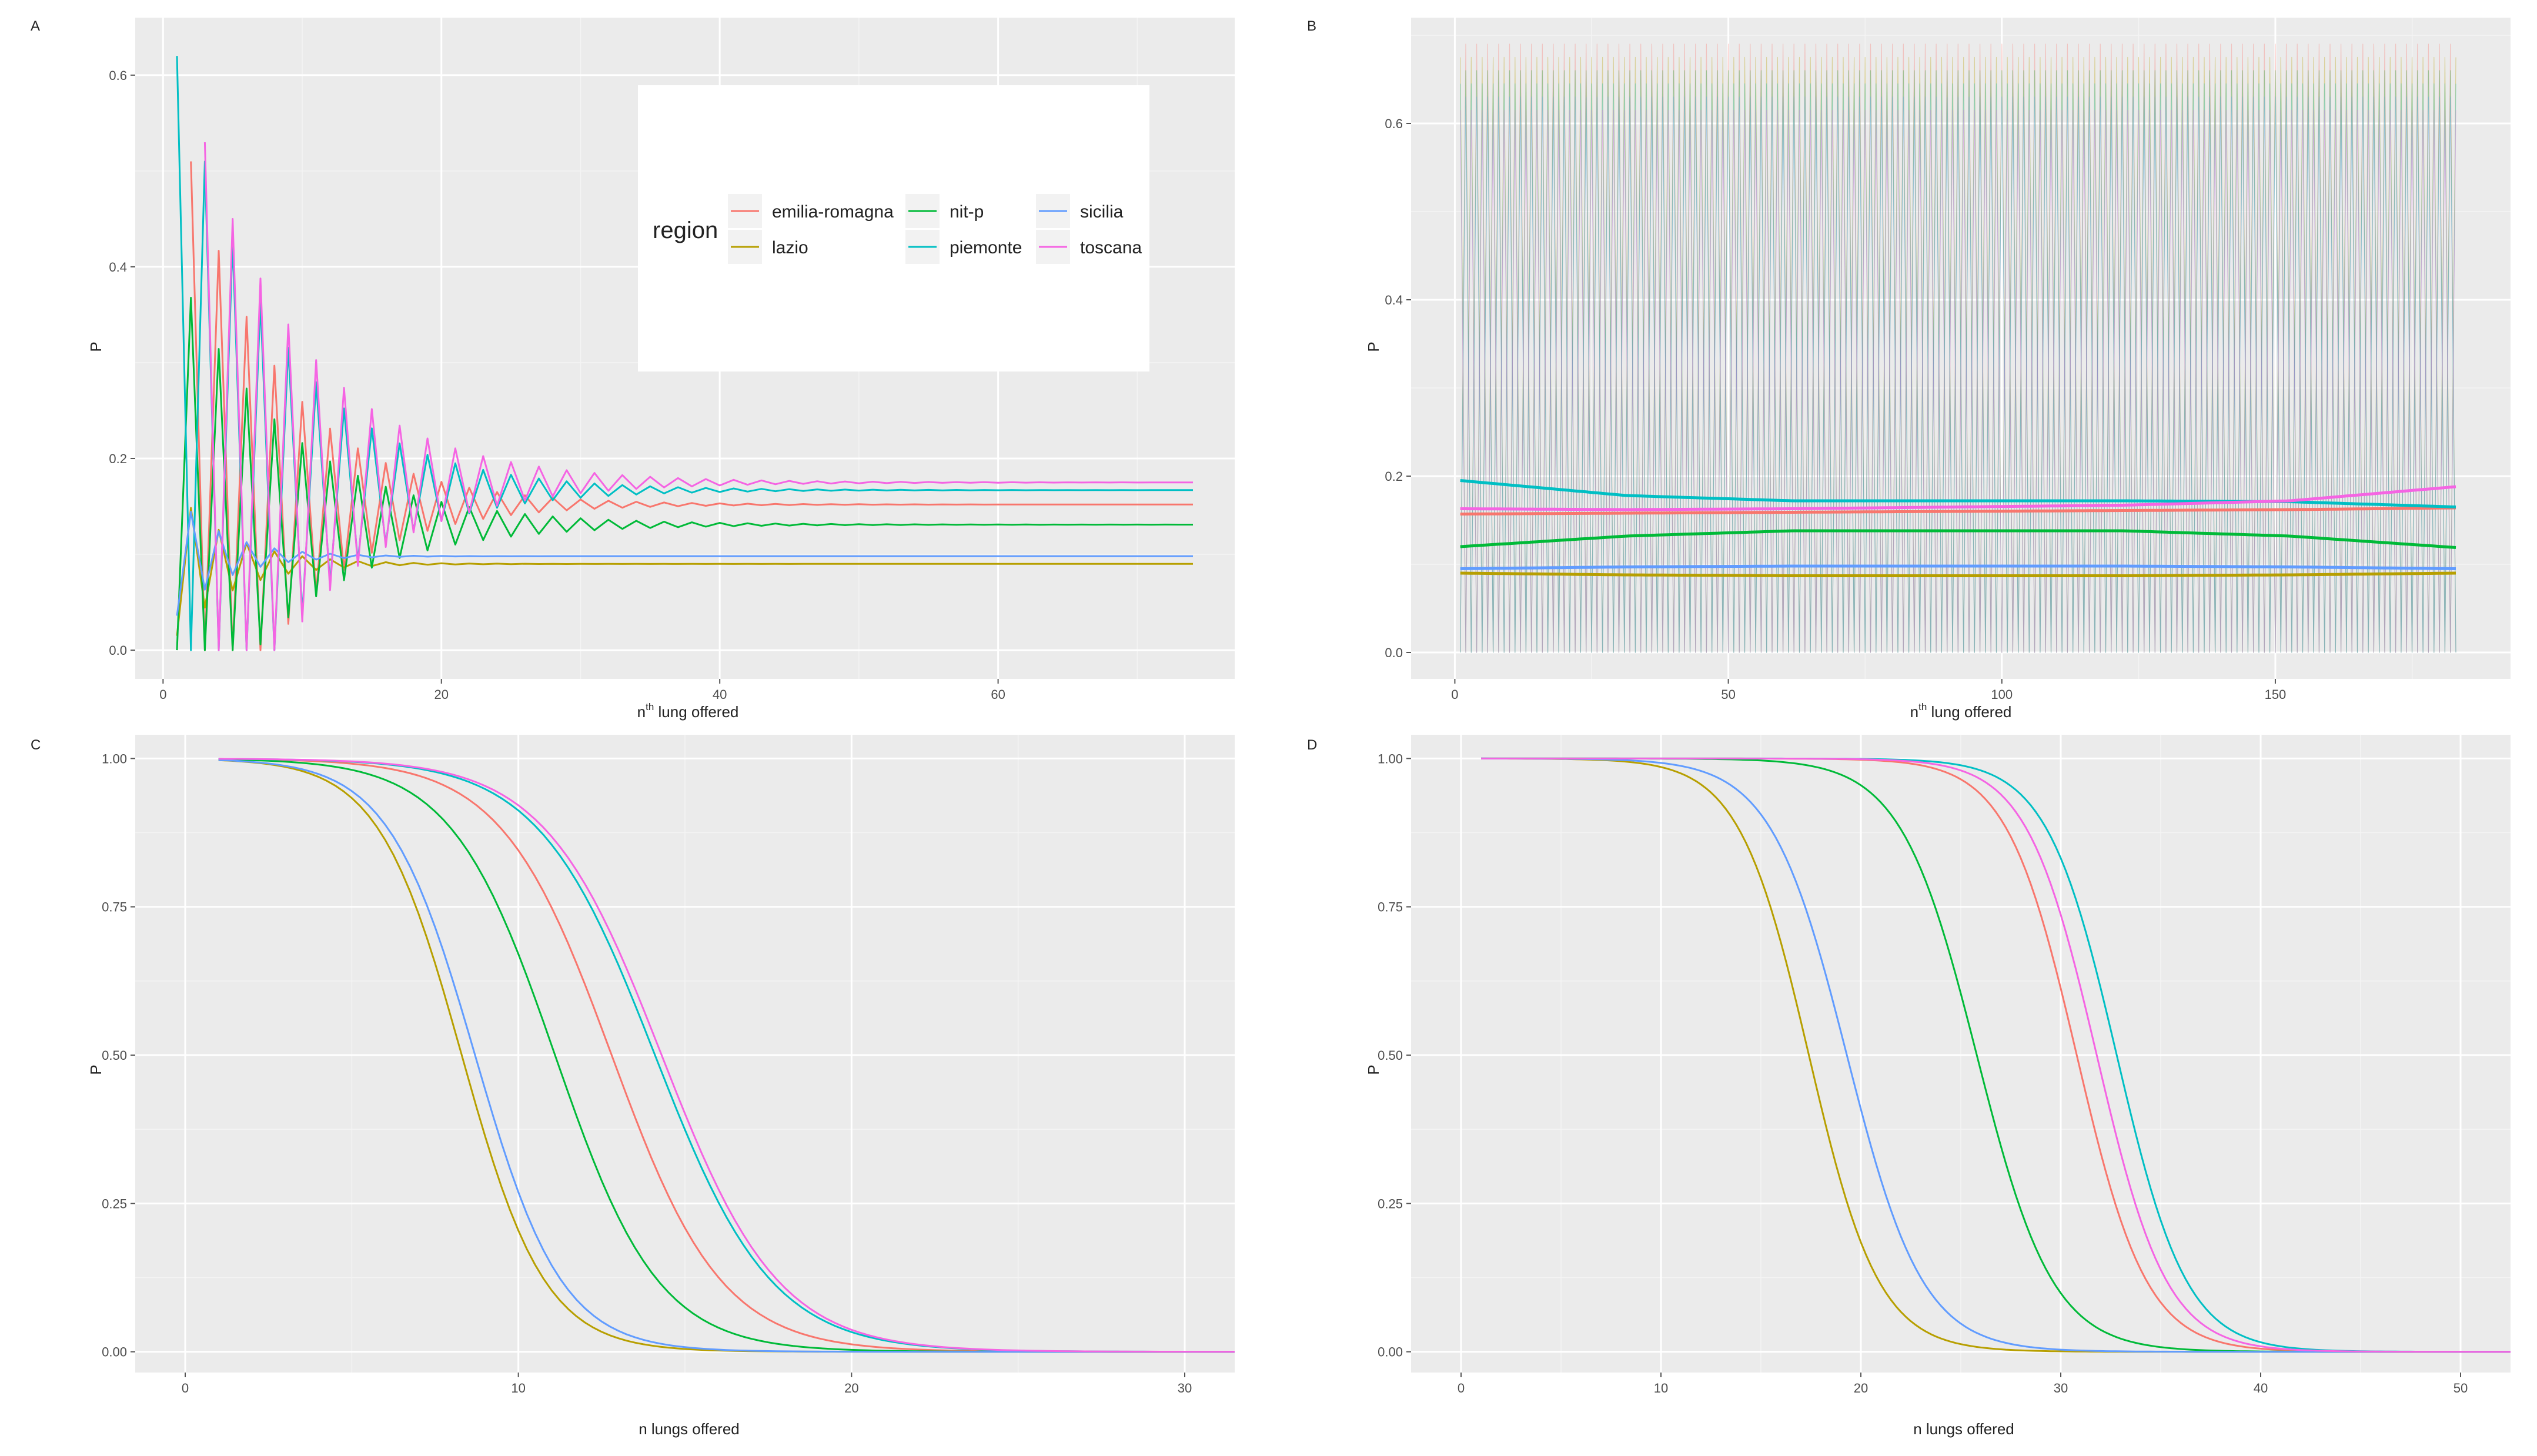  I want to click on series-line-sicilia, so click(684, 563).